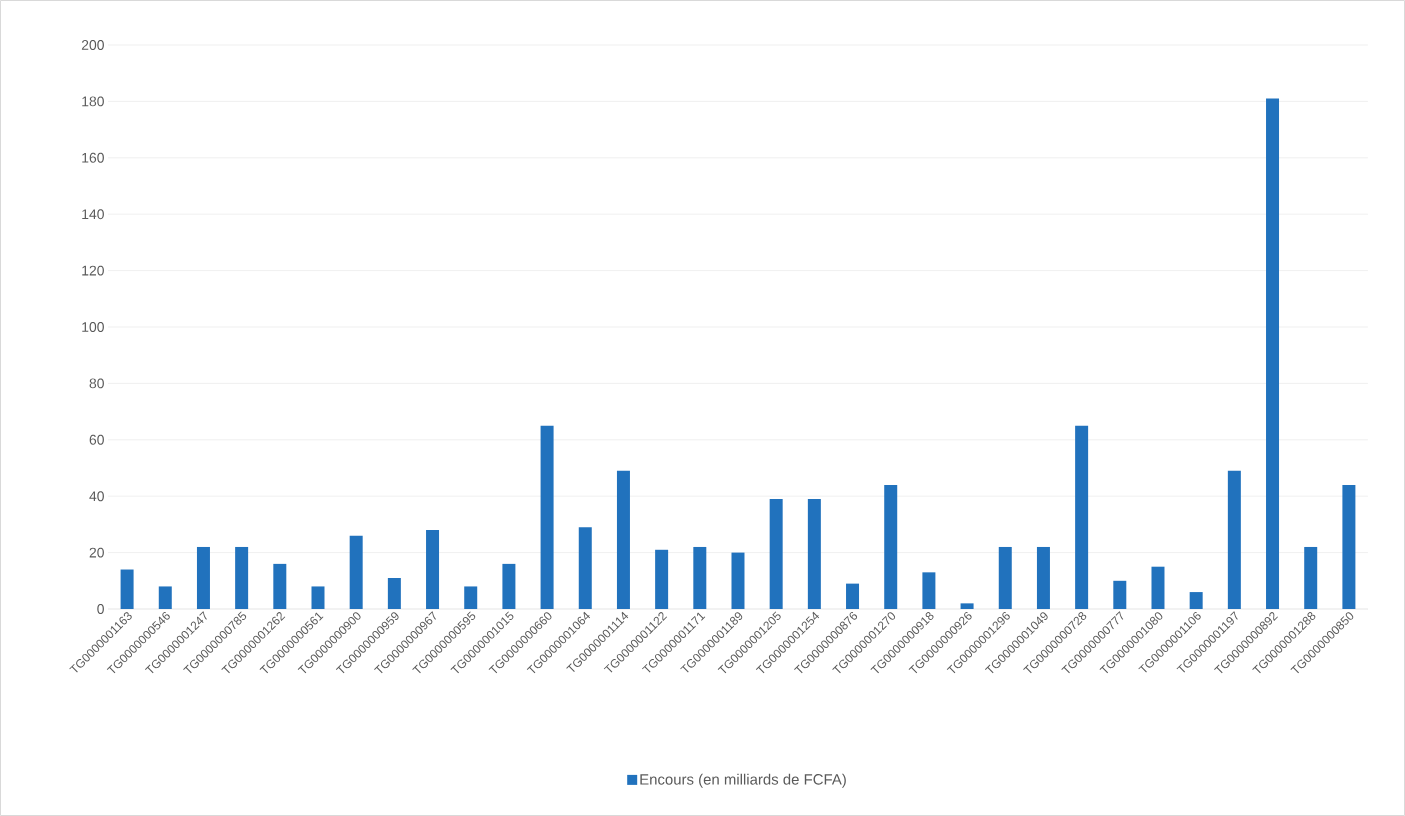  Describe the element at coordinates (96, 383) in the screenshot. I see `y-tick-label: 80` at that location.